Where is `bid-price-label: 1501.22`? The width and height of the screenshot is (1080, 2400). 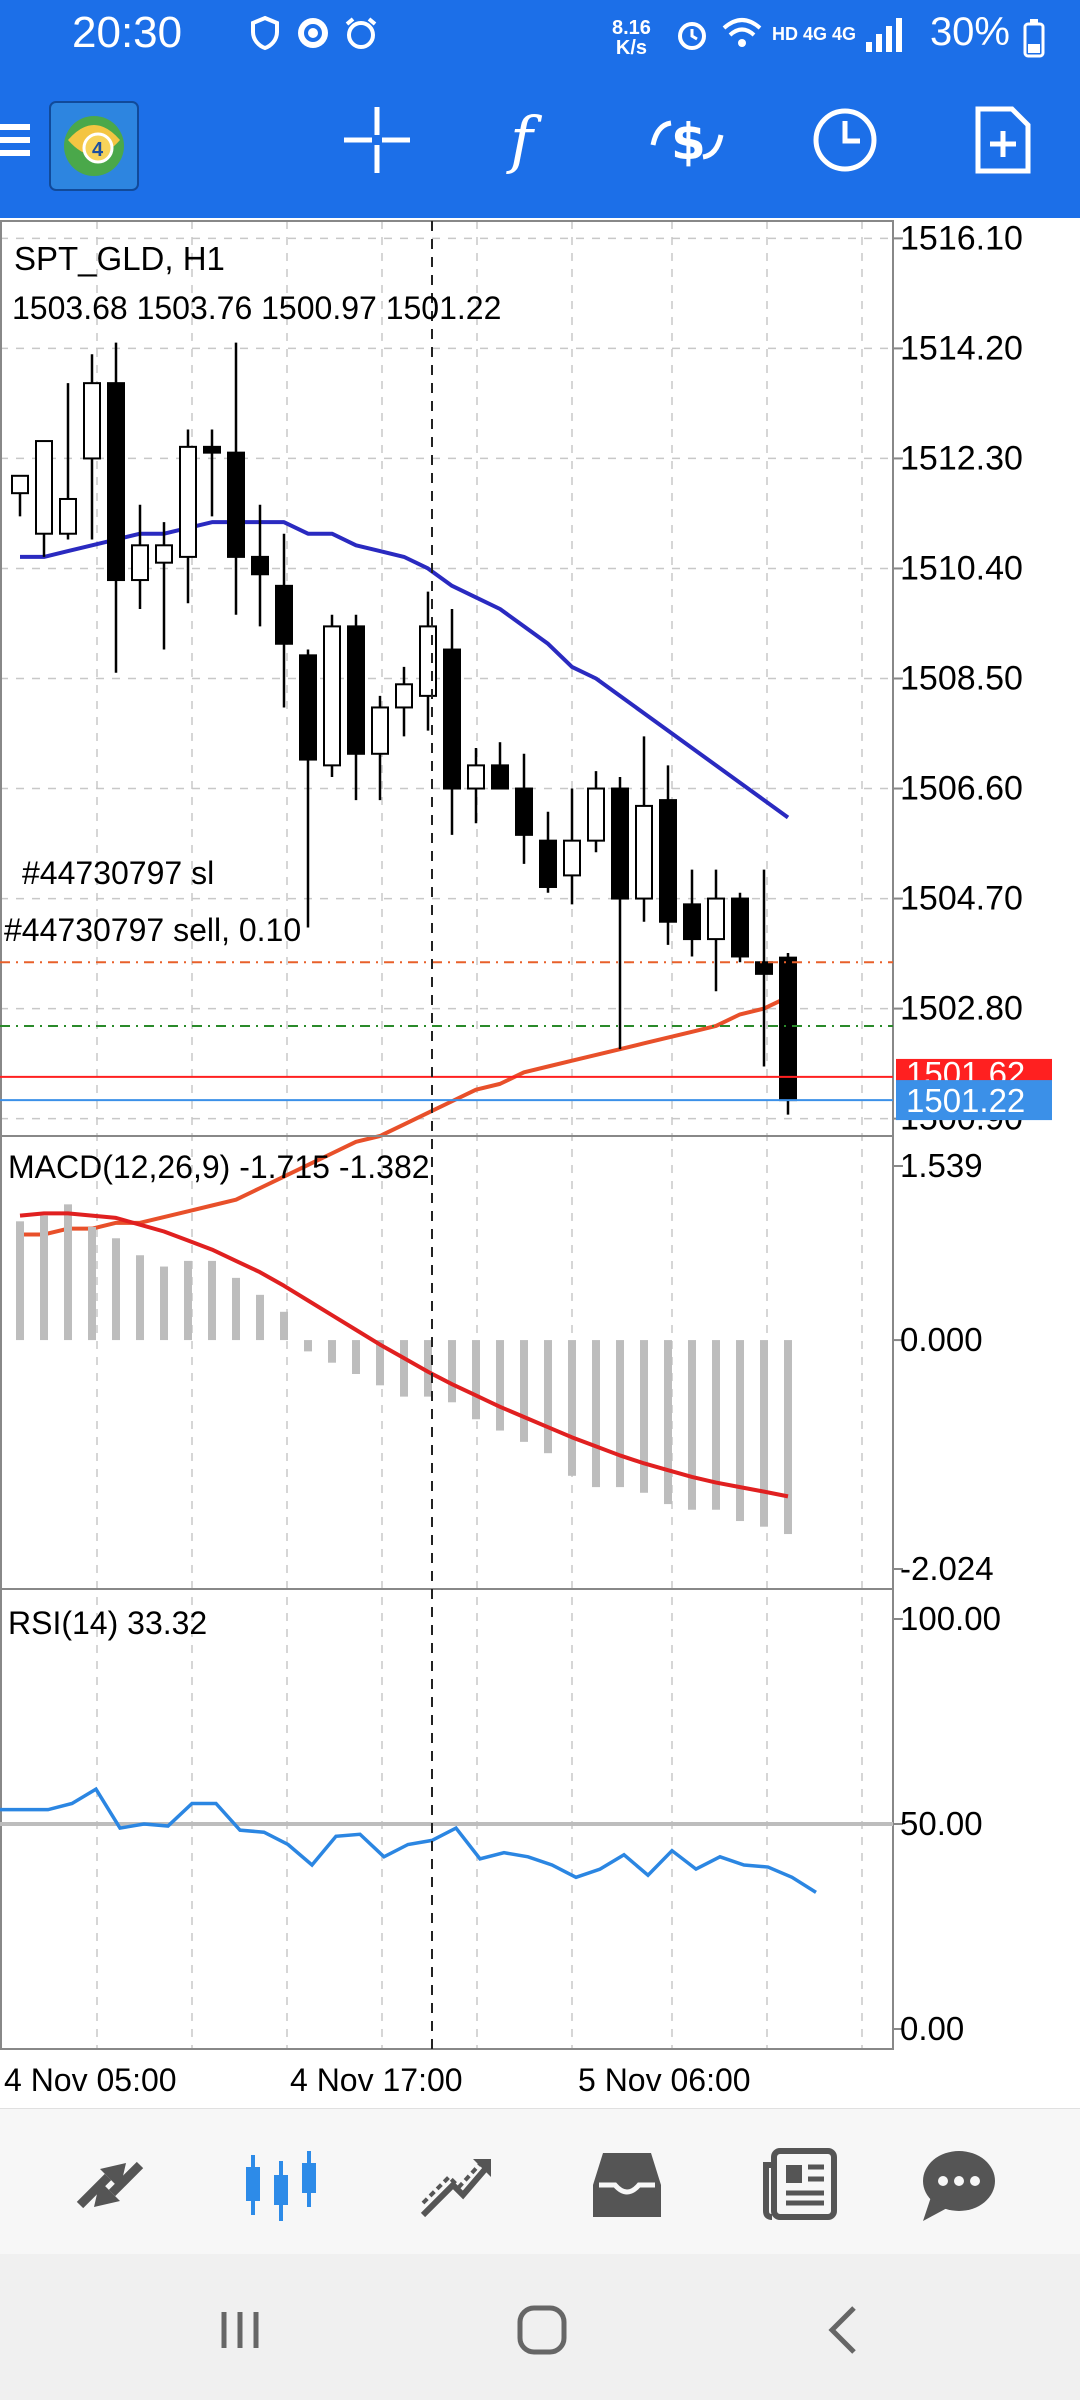
bid-price-label: 1501.22 is located at coordinates (965, 1100).